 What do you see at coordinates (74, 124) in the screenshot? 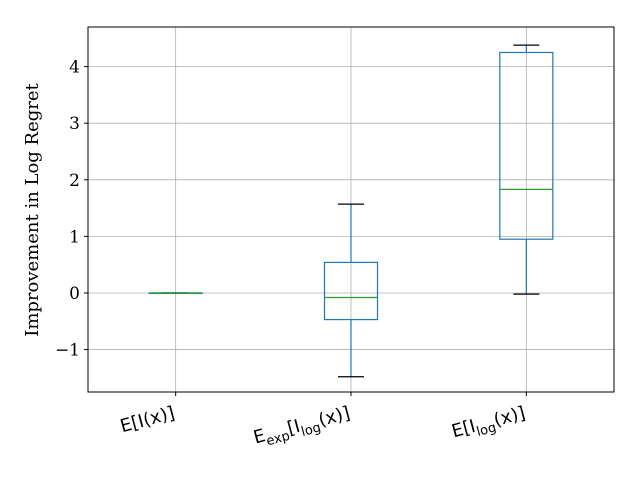
I see `y-tick-label: 3` at bounding box center [74, 124].